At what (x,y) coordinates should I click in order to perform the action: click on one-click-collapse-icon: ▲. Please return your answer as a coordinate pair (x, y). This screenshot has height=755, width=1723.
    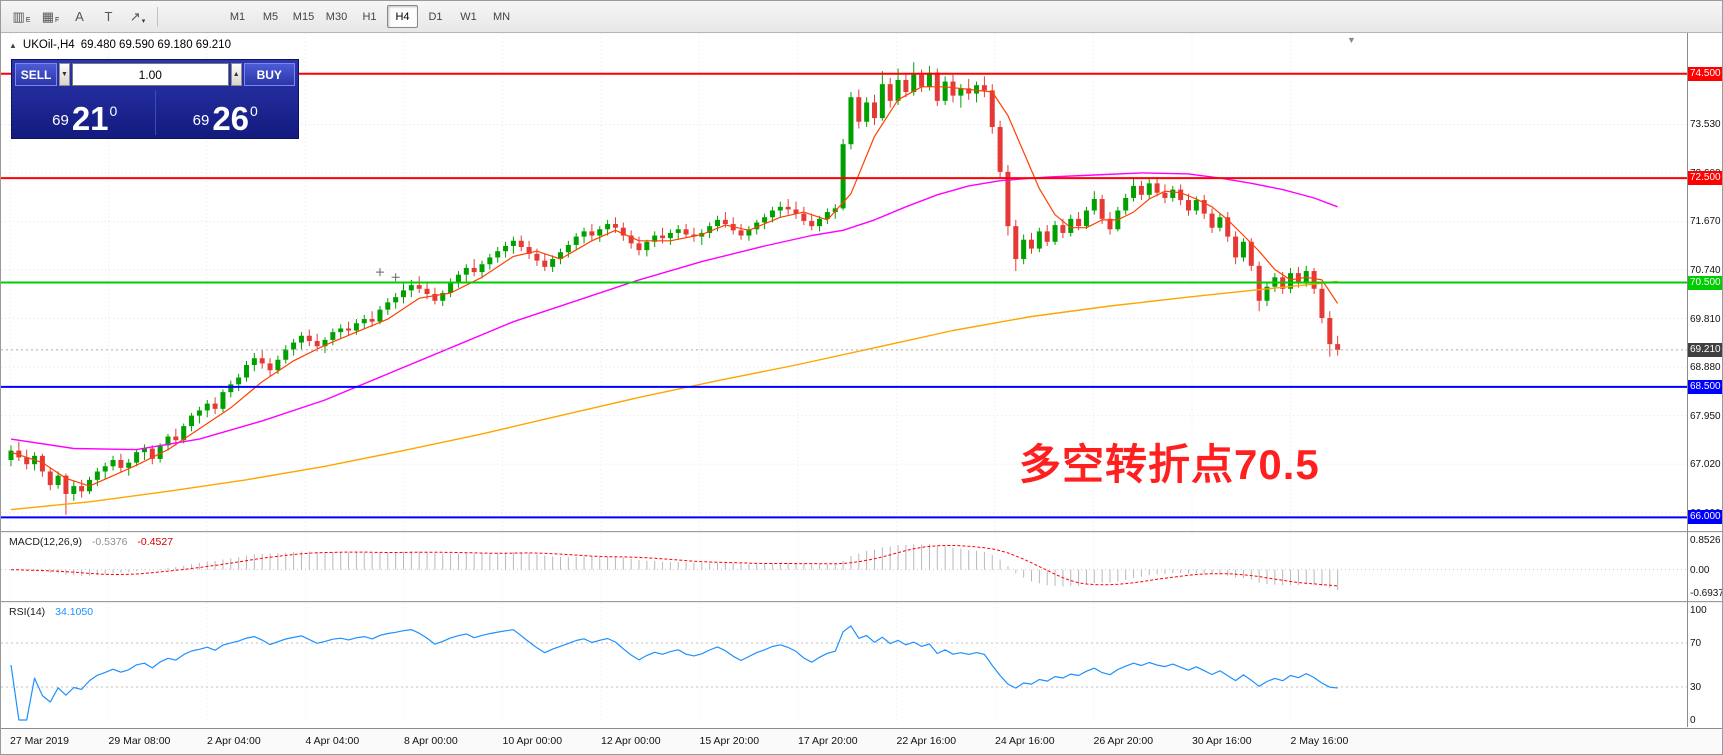
    Looking at the image, I should click on (13, 45).